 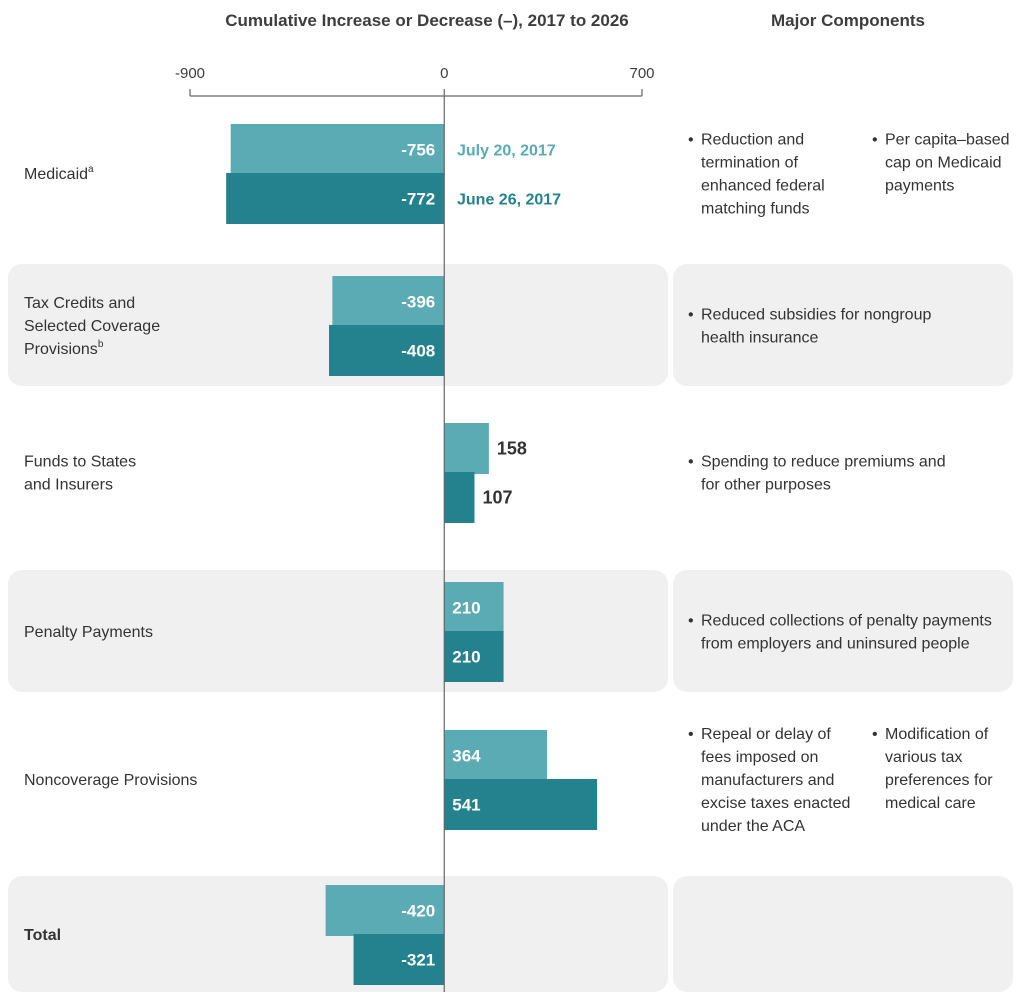 What do you see at coordinates (418, 911) in the screenshot?
I see `data-label: -420` at bounding box center [418, 911].